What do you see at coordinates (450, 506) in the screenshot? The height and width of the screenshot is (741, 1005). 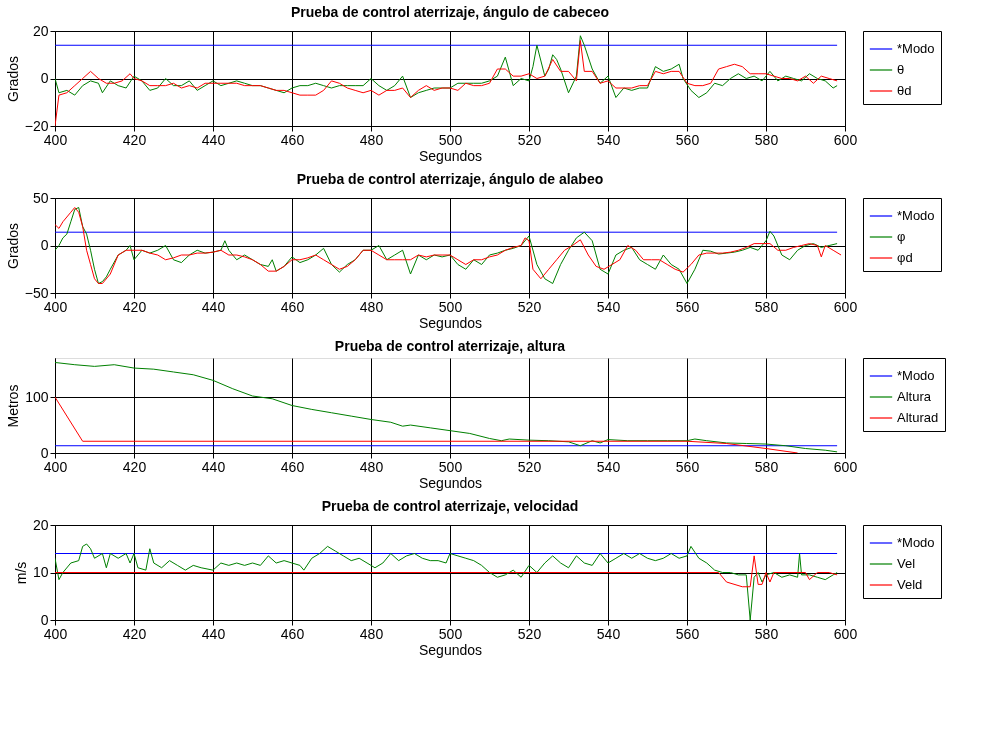 I see `chart-title: Prueba de control aterrizaje, velocidad` at bounding box center [450, 506].